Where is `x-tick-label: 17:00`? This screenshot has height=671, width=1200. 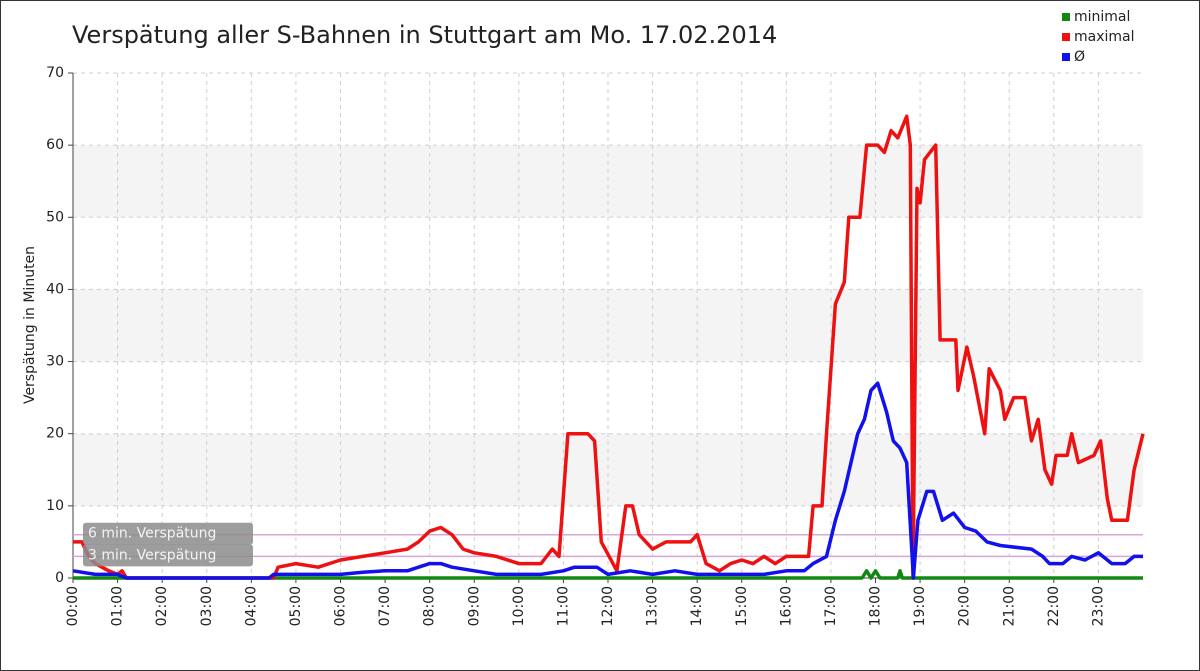
x-tick-label: 17:00 is located at coordinates (831, 606).